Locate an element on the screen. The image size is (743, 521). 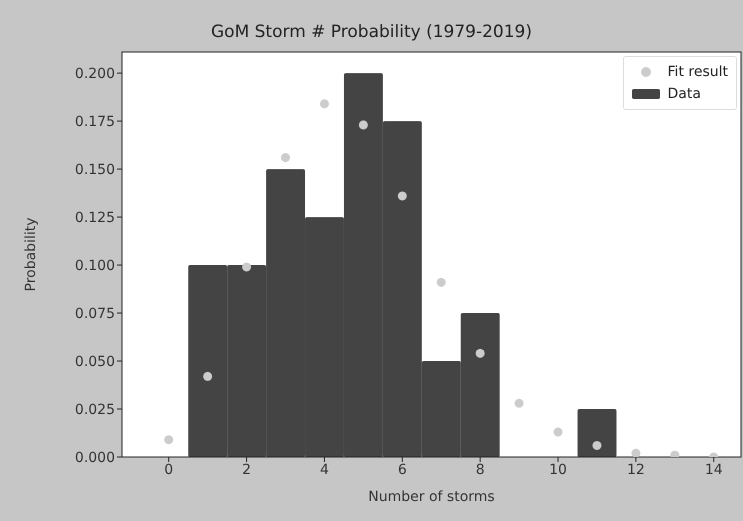
x-tick-label: 8 is located at coordinates (480, 470).